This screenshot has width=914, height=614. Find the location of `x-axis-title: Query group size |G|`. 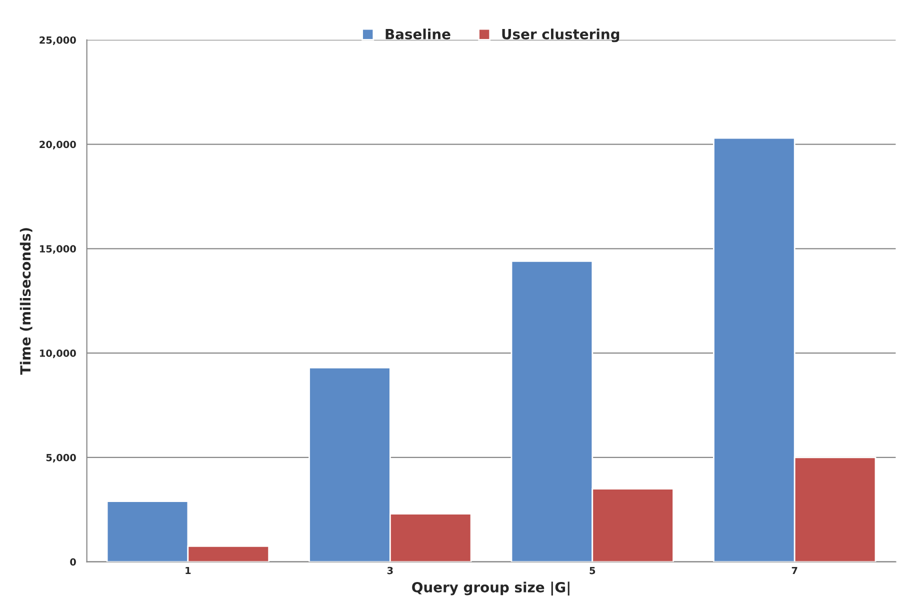

x-axis-title: Query group size |G| is located at coordinates (491, 589).